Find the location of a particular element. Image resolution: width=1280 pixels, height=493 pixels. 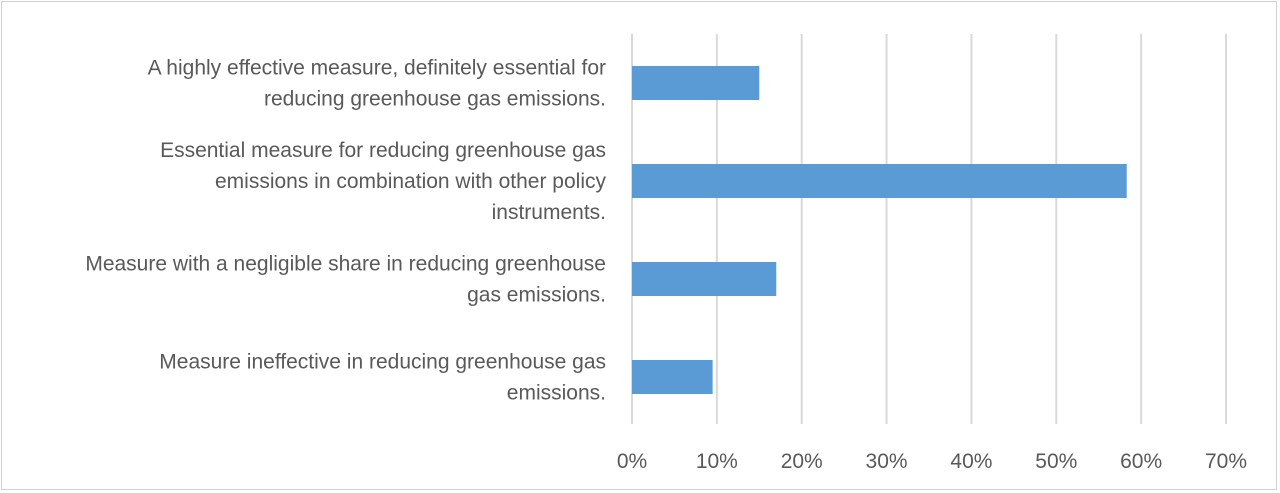

category-label-line: emissions. is located at coordinates (556, 393).